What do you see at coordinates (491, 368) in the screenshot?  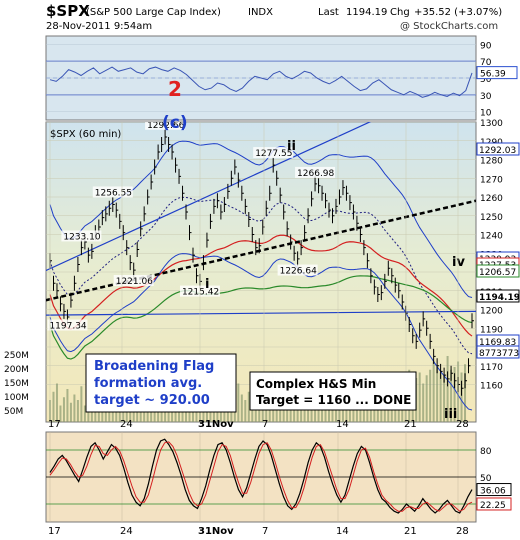 I see `price-tick-1170: 1170` at bounding box center [491, 368].